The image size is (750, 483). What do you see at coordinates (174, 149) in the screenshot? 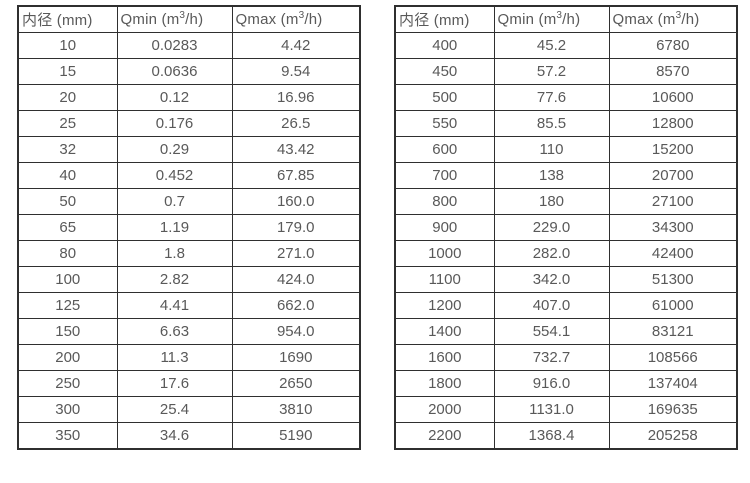
I see `table-cell: 0.29` at bounding box center [174, 149].